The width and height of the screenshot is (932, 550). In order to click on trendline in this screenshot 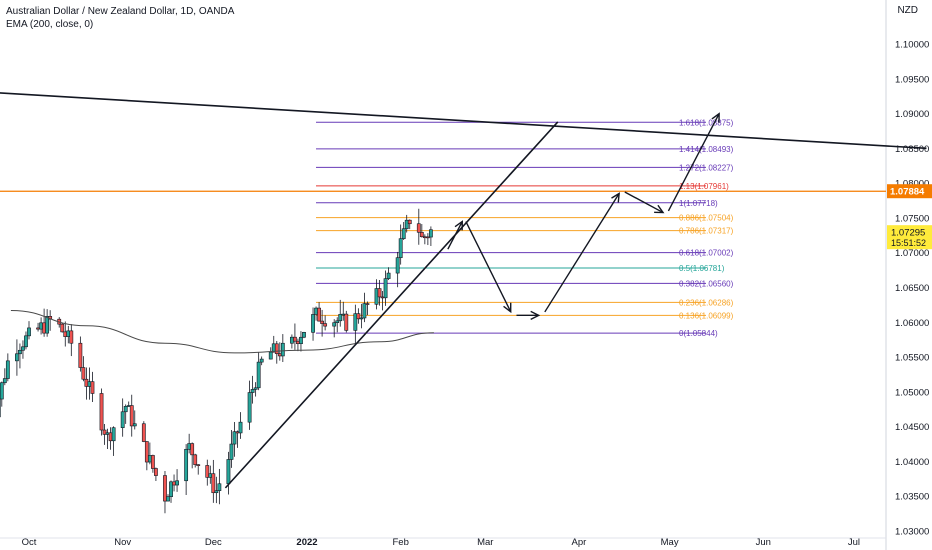, I will do `click(463, 121)`.